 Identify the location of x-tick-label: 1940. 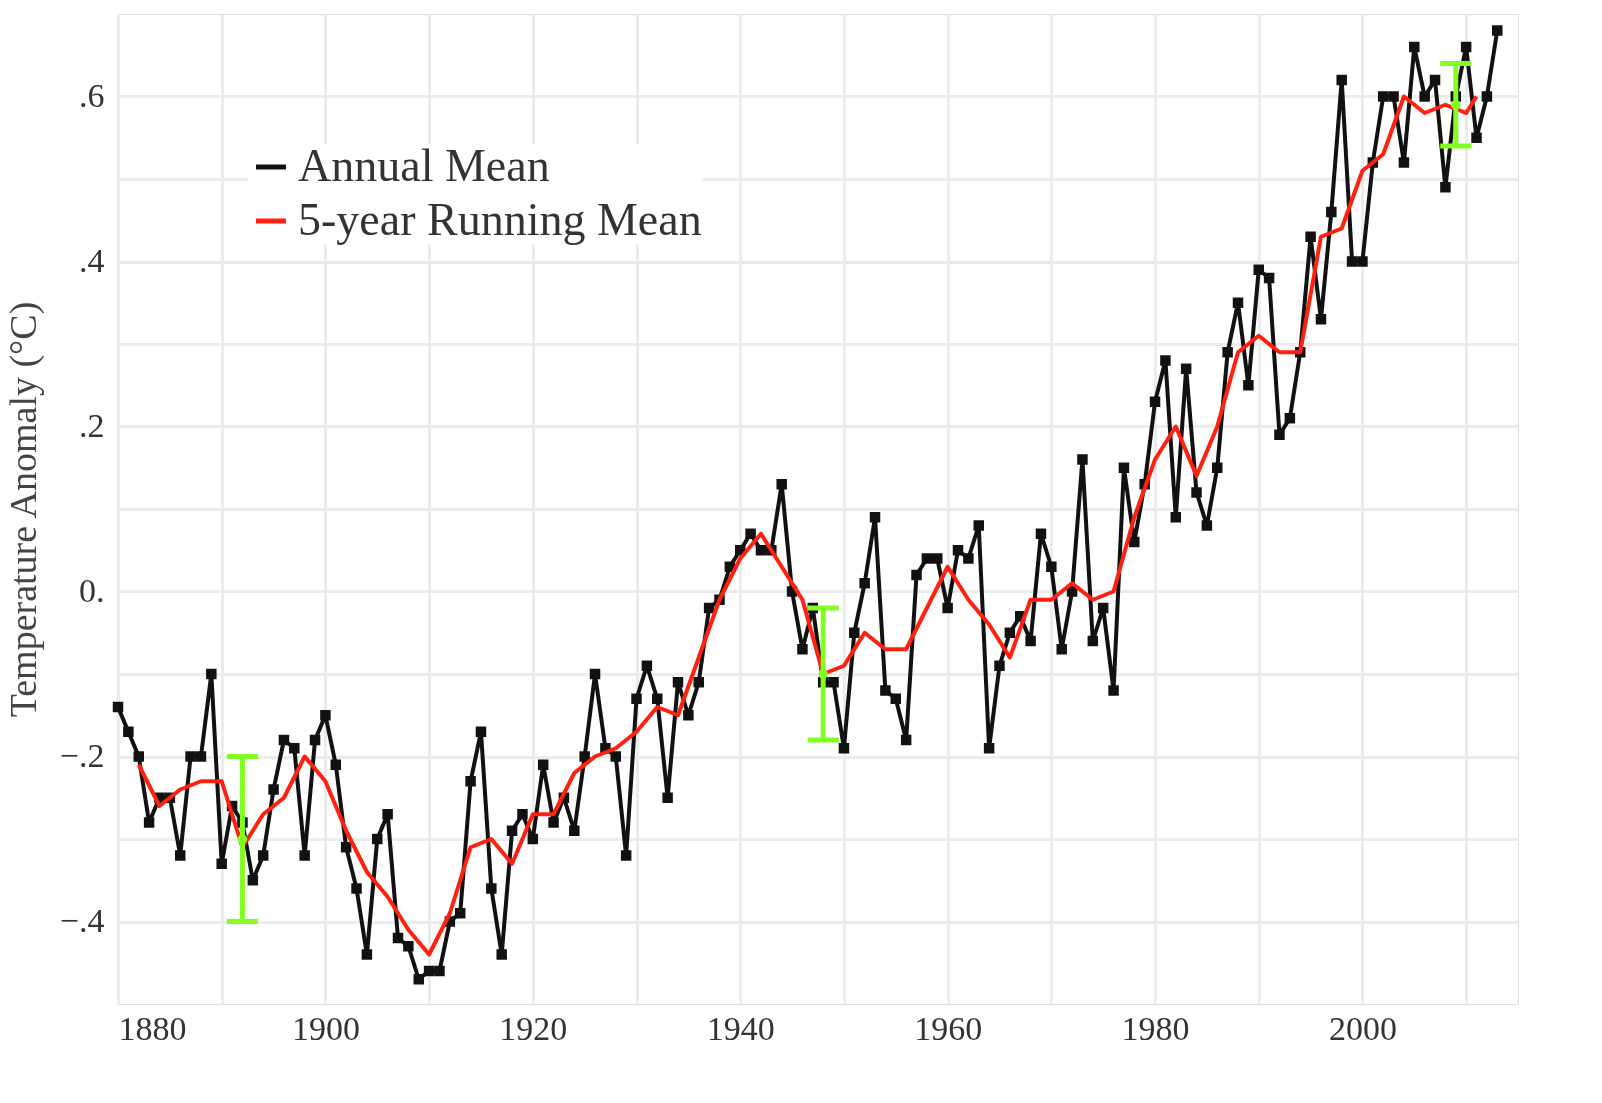
(740, 1028).